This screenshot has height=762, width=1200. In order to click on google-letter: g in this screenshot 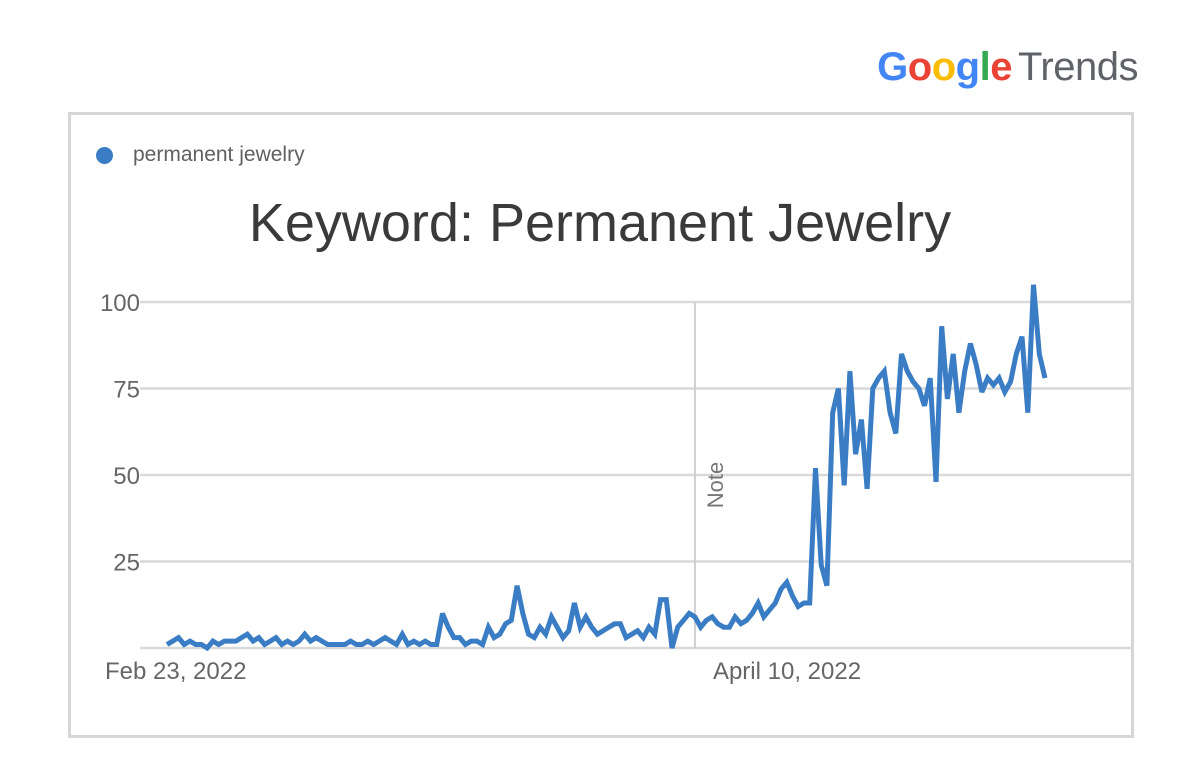, I will do `click(967, 67)`.